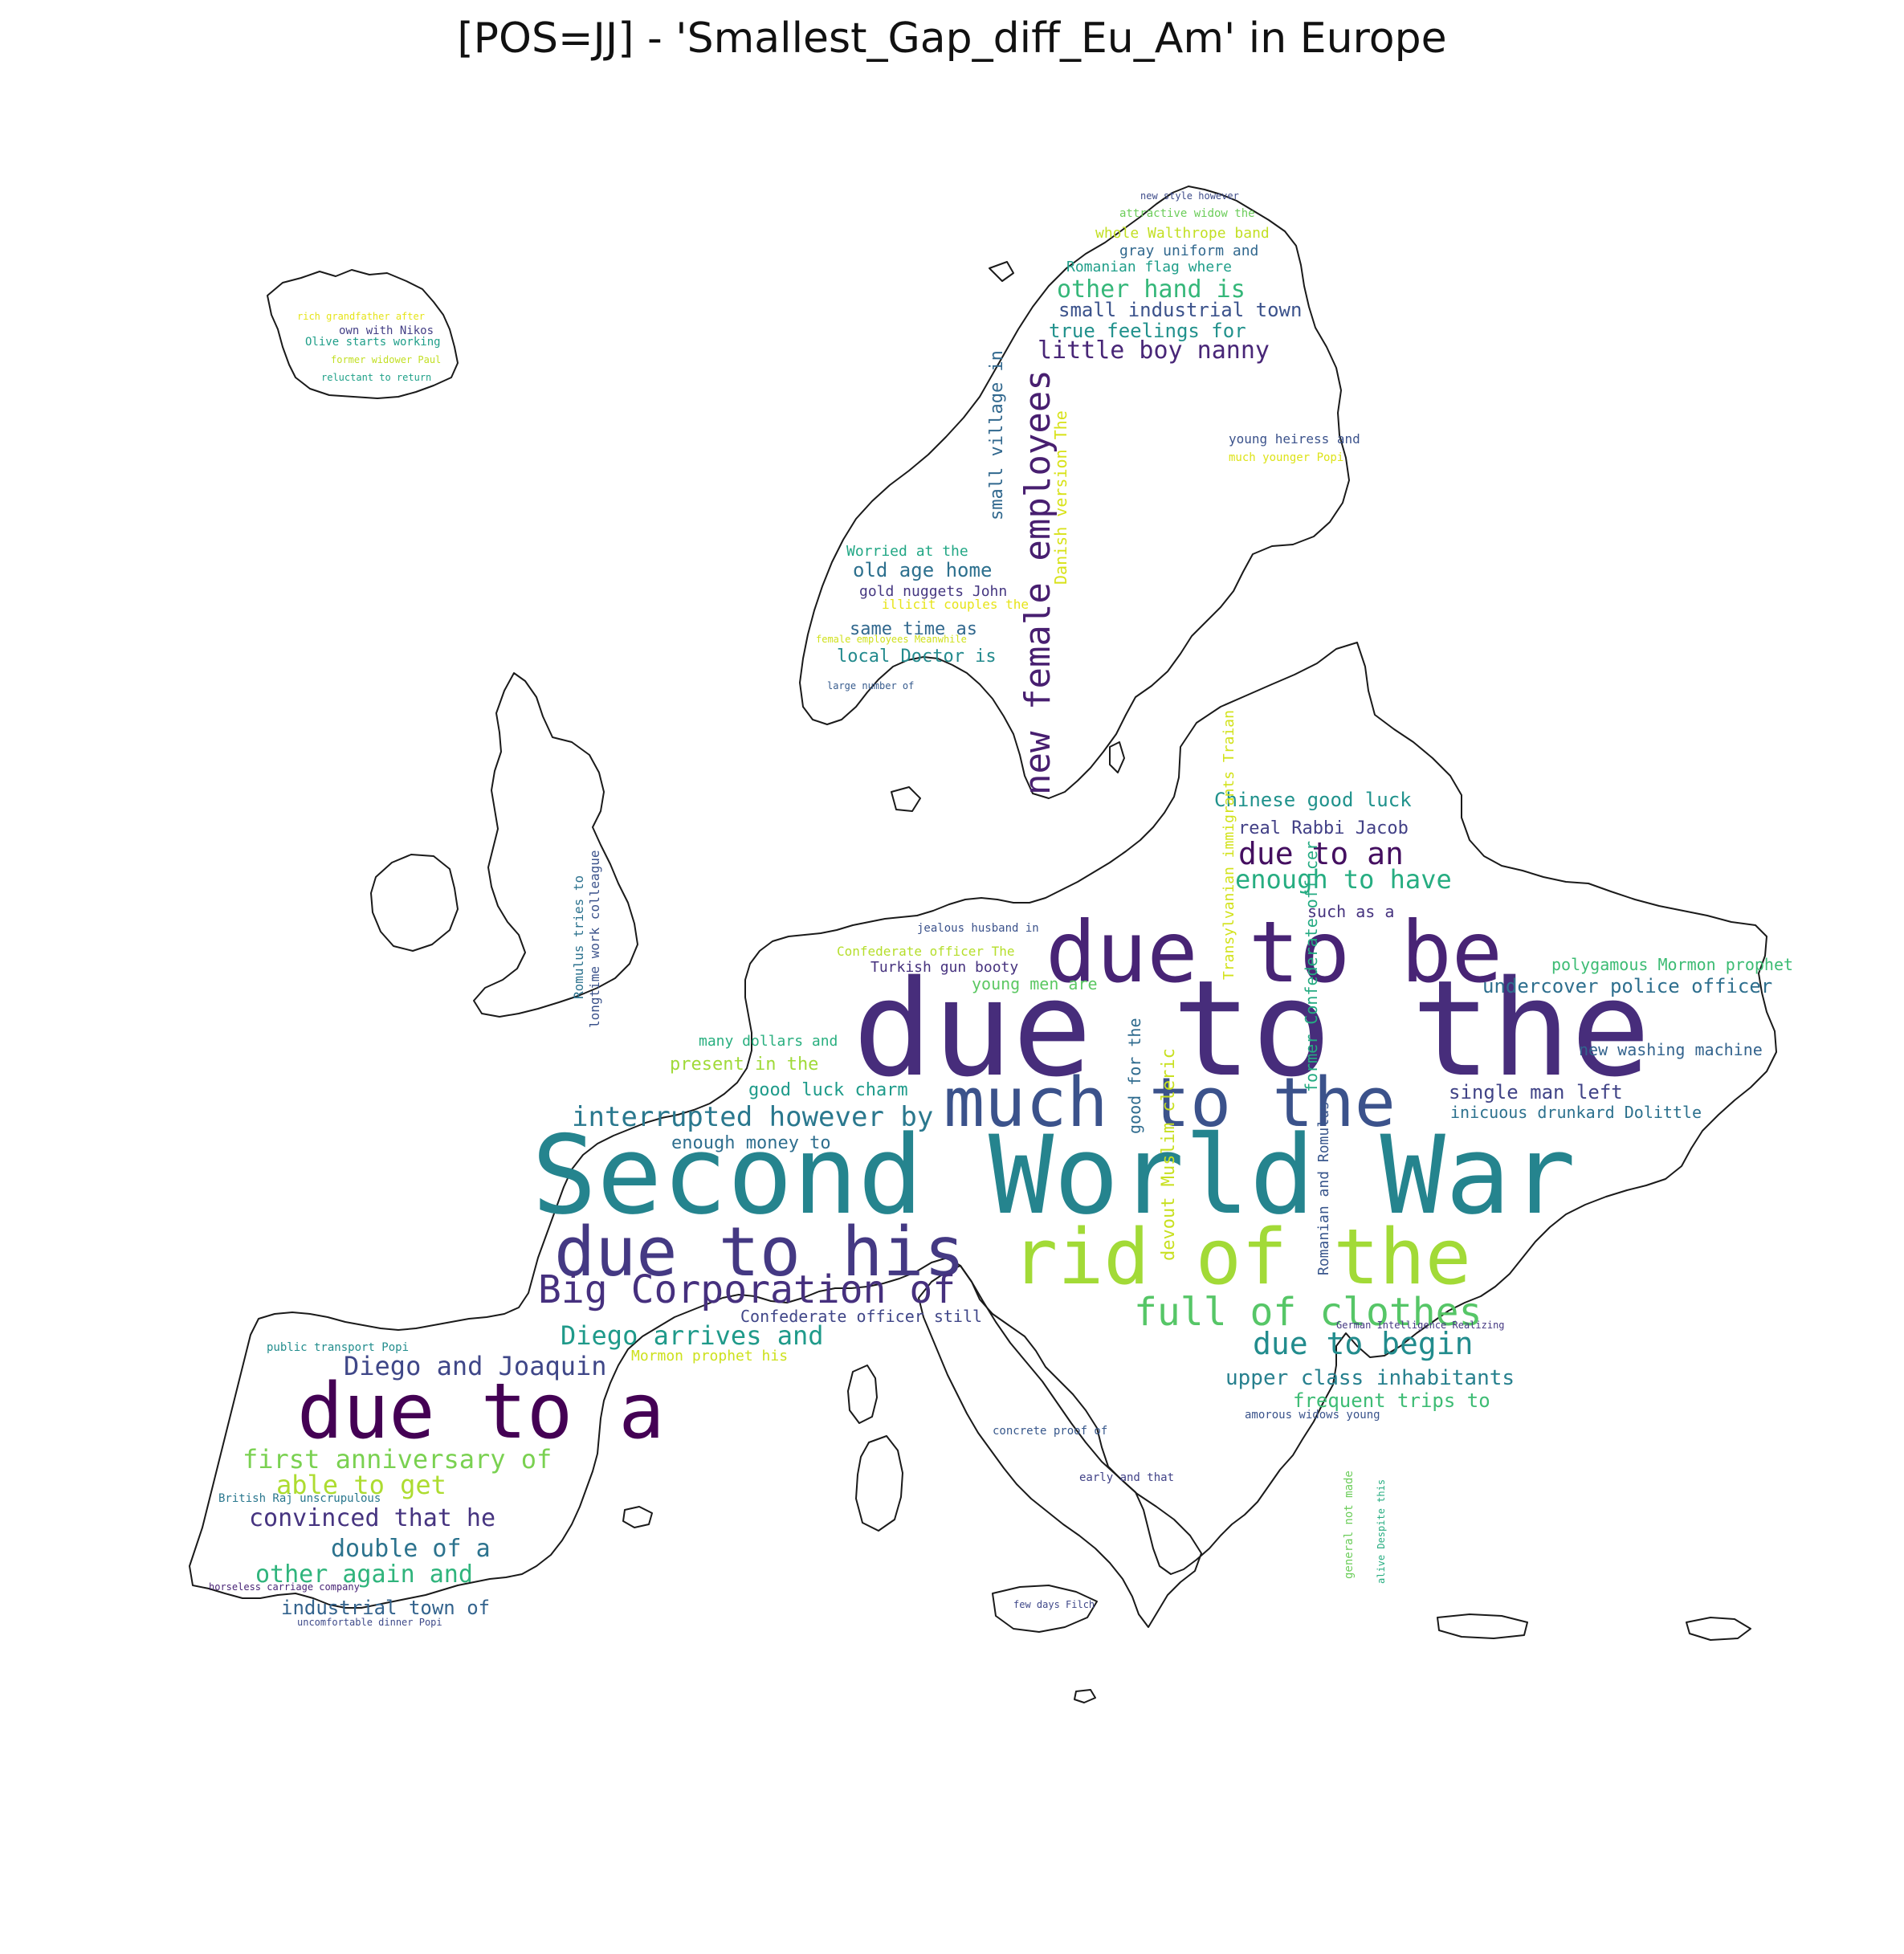  What do you see at coordinates (917, 657) in the screenshot?
I see `word-local-doctor-is: local Doctor is` at bounding box center [917, 657].